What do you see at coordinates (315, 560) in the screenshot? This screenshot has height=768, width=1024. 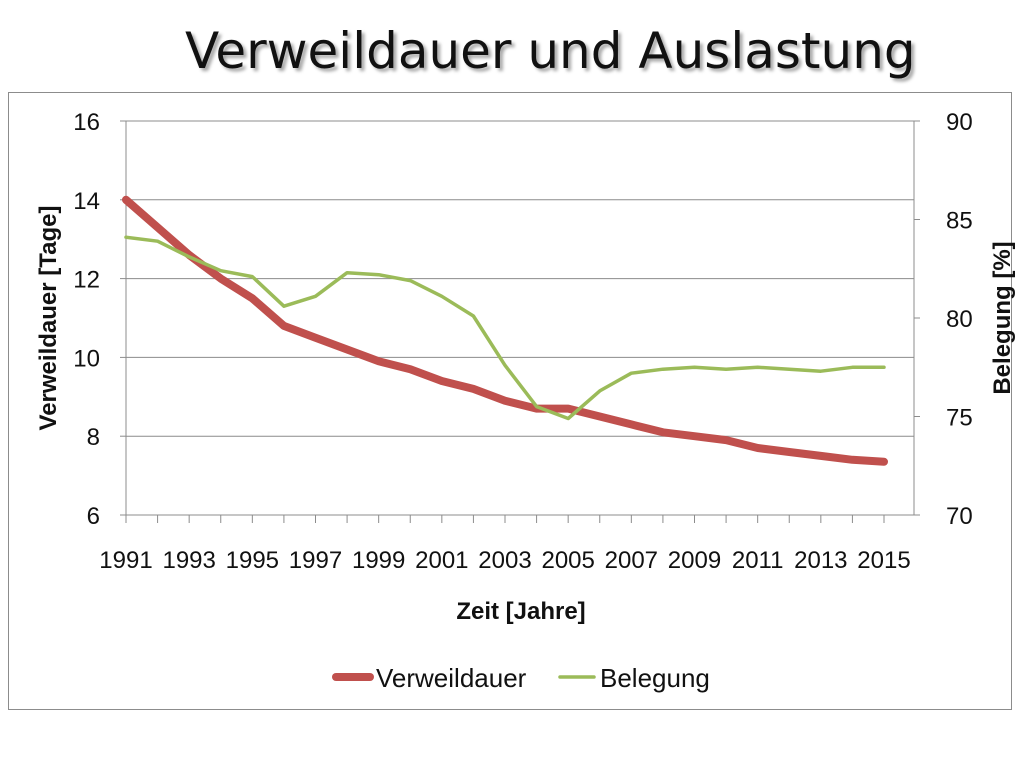 I see `x-tick-label: 1997` at bounding box center [315, 560].